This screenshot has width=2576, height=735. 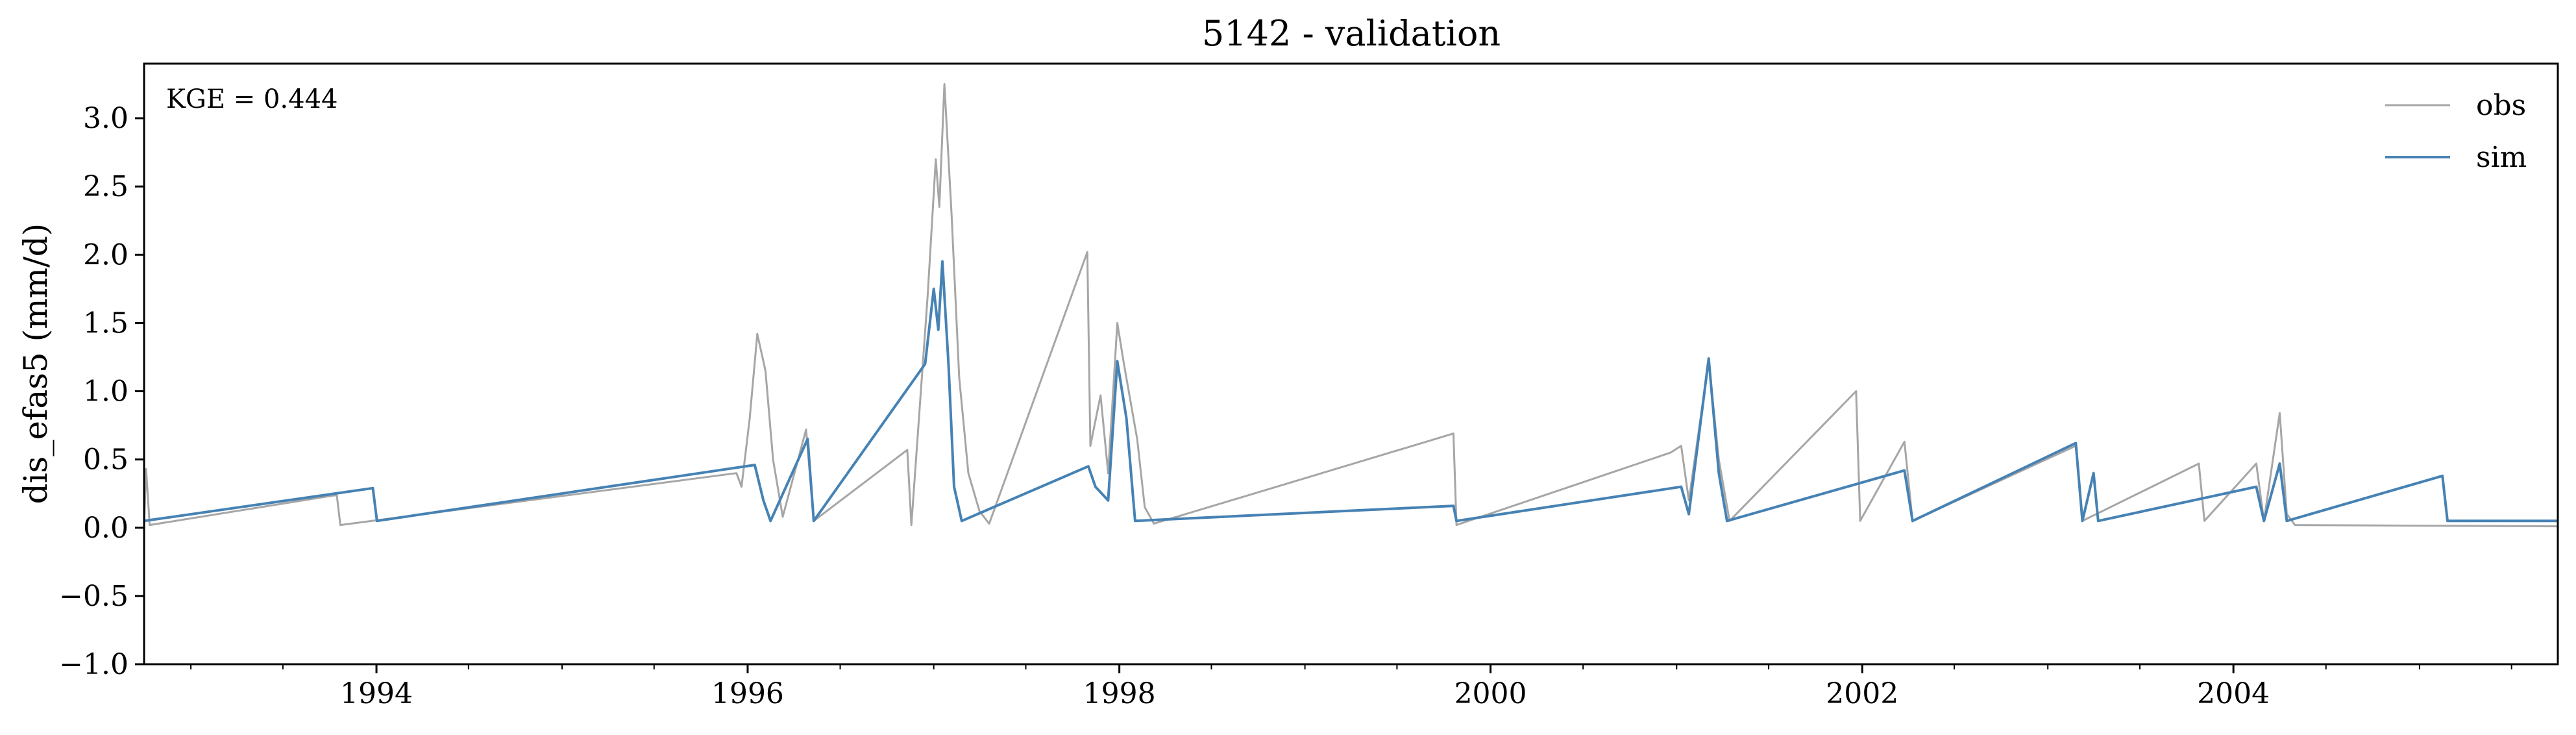 I want to click on chart-title: 5142 - validation, so click(x=1351, y=33).